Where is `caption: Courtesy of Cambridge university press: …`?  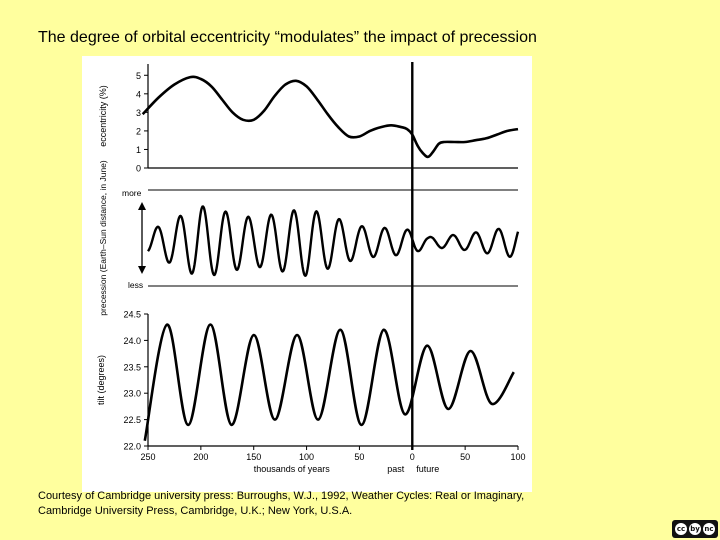
caption: Courtesy of Cambridge university press: … is located at coordinates (348, 504).